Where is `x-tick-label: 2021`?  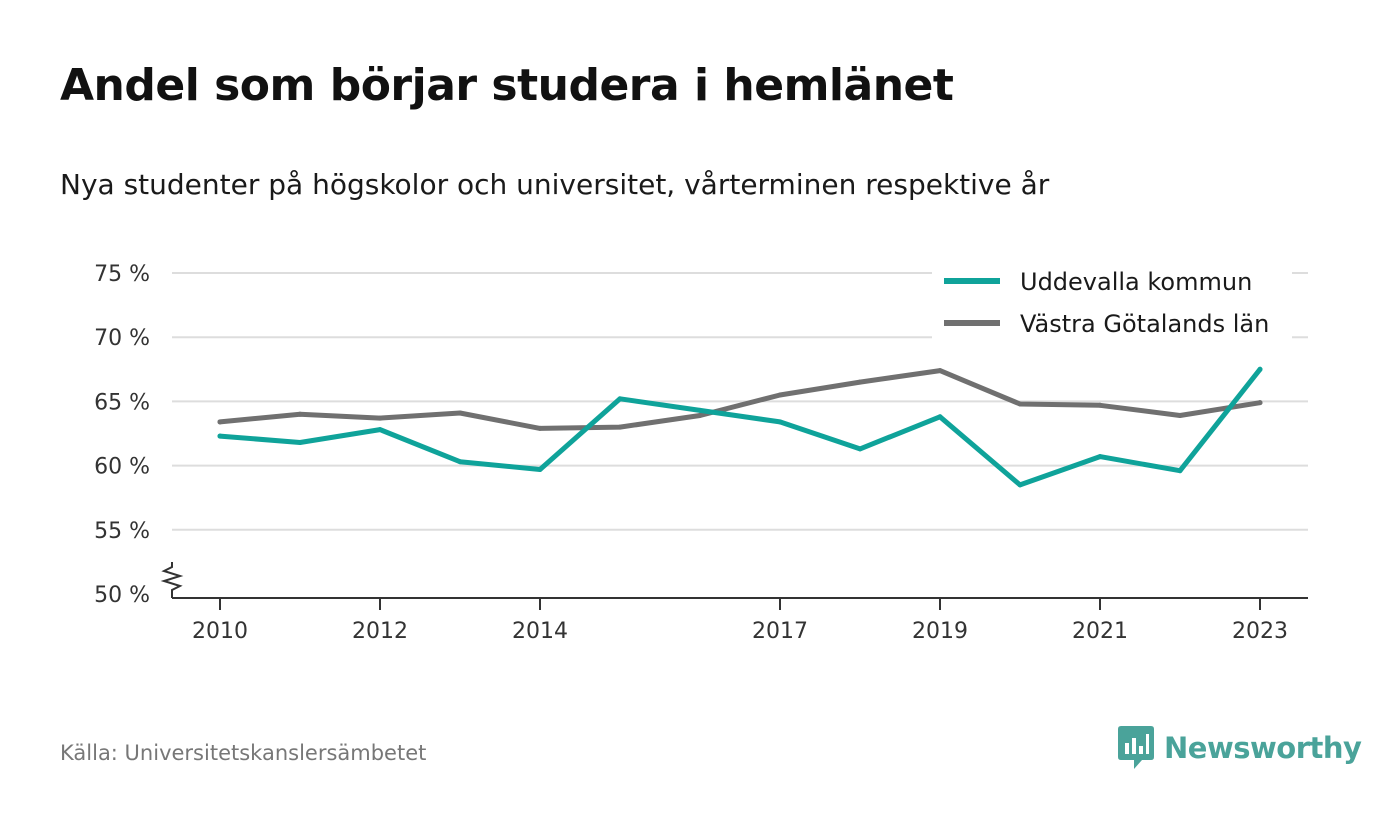
x-tick-label: 2021 is located at coordinates (1100, 631).